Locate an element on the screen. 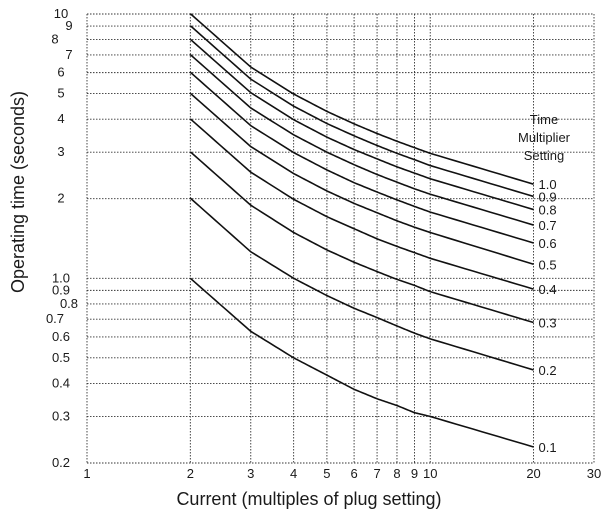  x-tick-label: 1 is located at coordinates (86, 473).